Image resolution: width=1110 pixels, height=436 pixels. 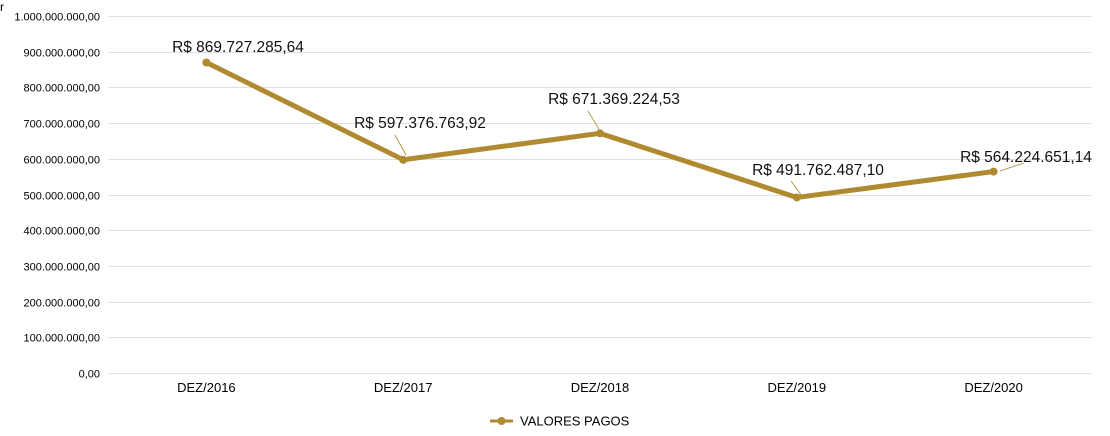 I want to click on data-label: R$ 597.376.763,92, so click(x=420, y=123).